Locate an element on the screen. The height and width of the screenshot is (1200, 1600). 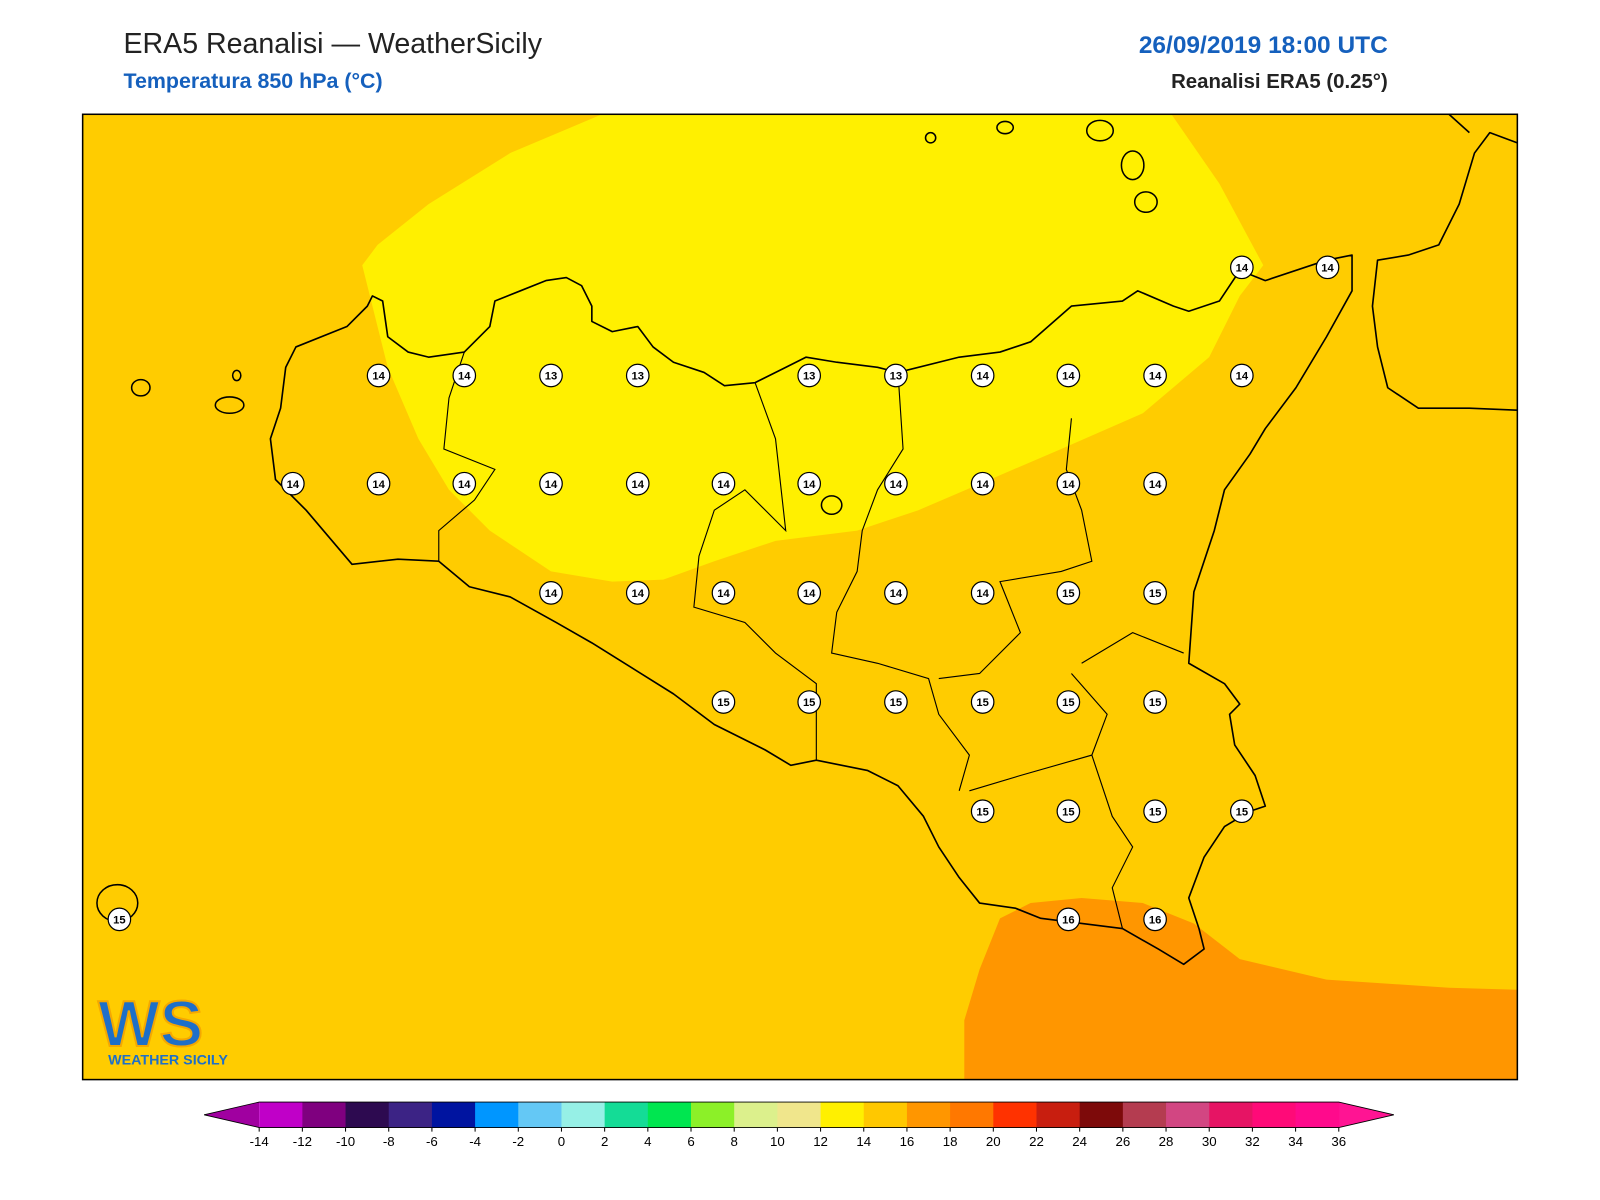
colorbar-tick-label: 32 is located at coordinates (1252, 1141).